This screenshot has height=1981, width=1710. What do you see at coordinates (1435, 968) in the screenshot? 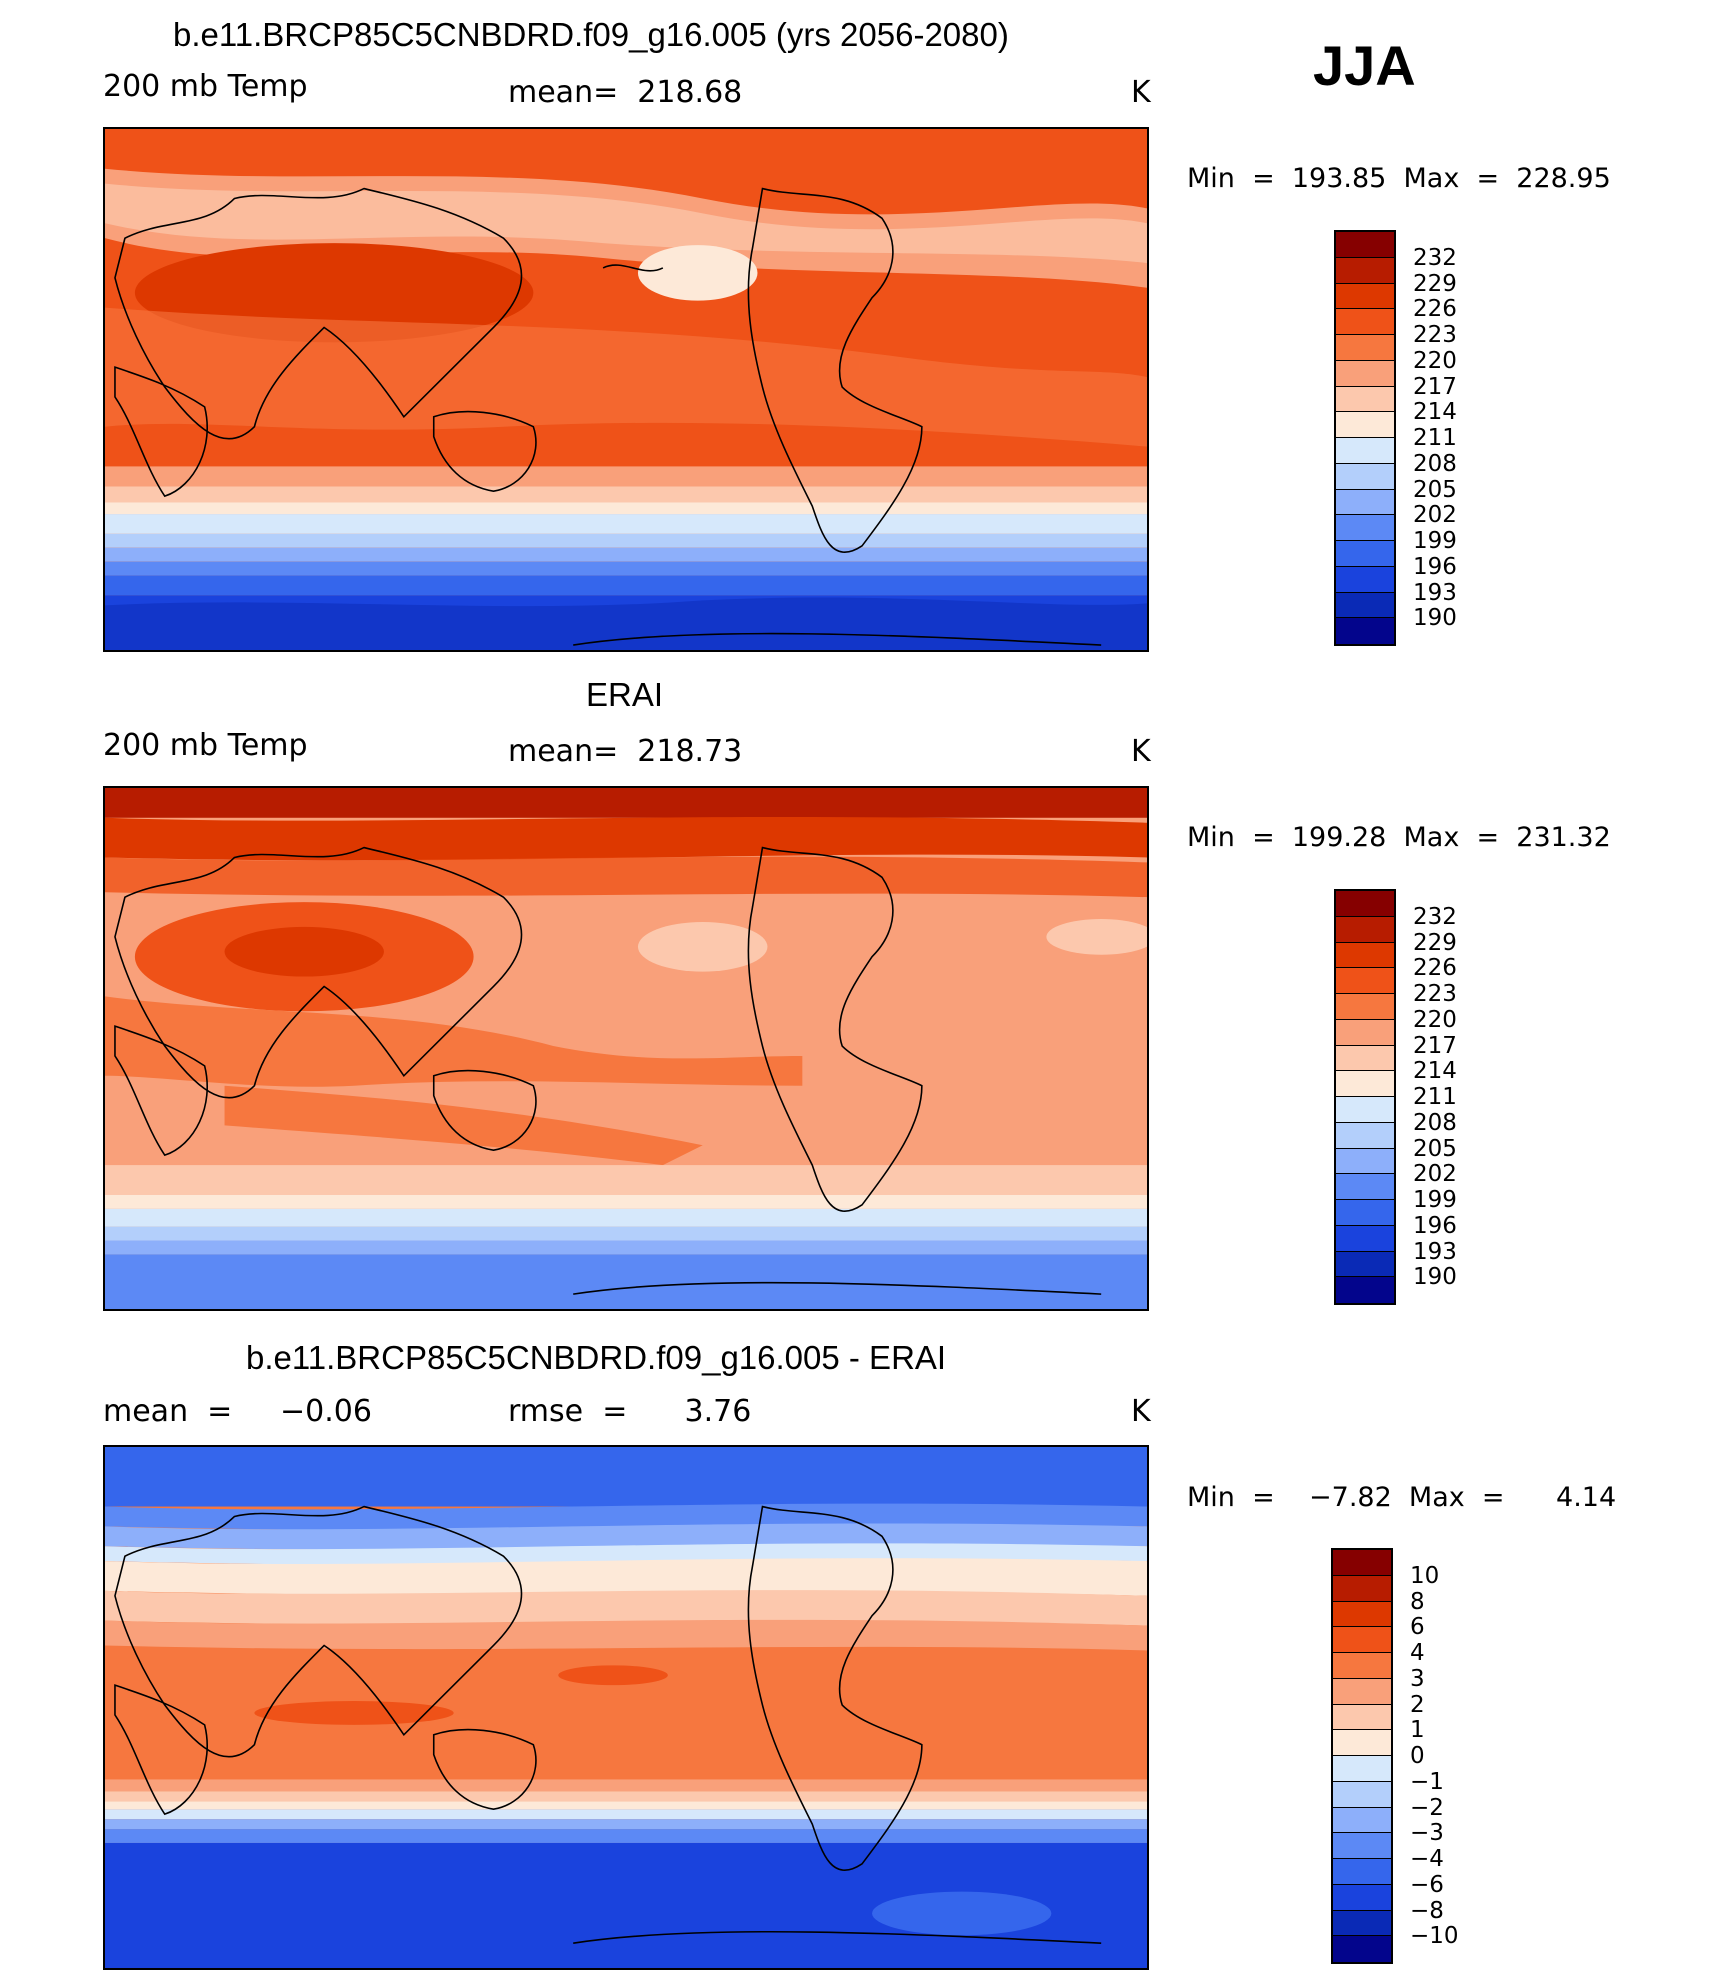
I see `colorbar-label: 226` at bounding box center [1435, 968].